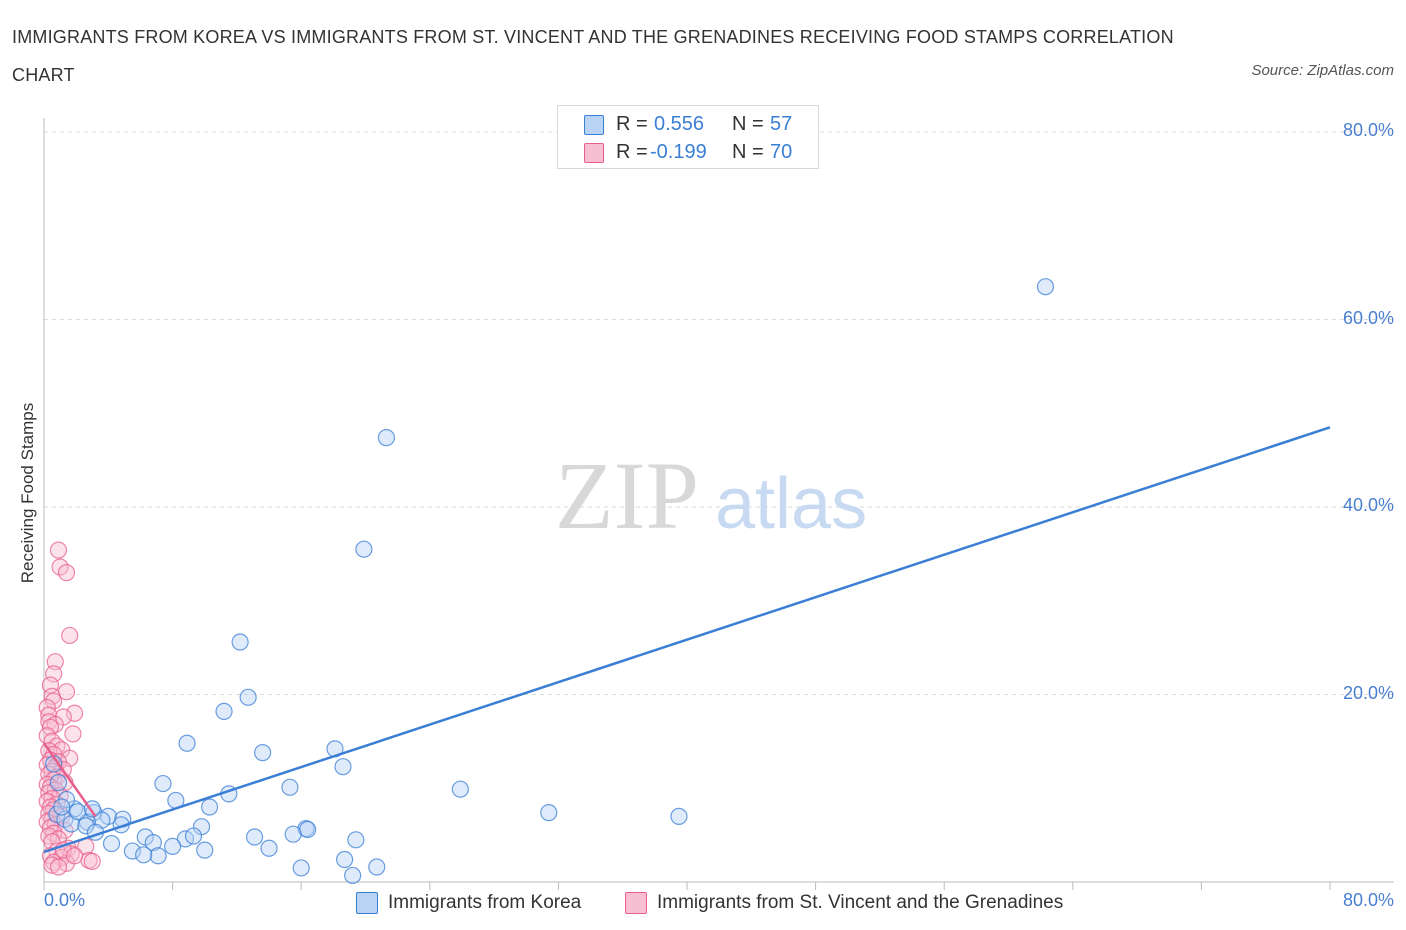  Describe the element at coordinates (1368, 692) in the screenshot. I see `y-tick-label: 20.0%` at that location.